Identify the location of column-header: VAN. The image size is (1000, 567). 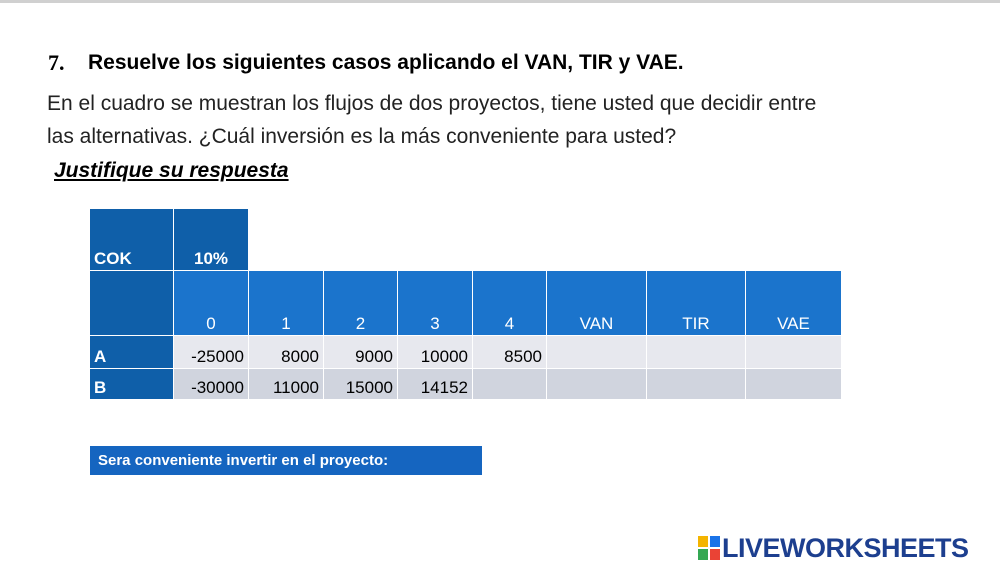
(596, 303).